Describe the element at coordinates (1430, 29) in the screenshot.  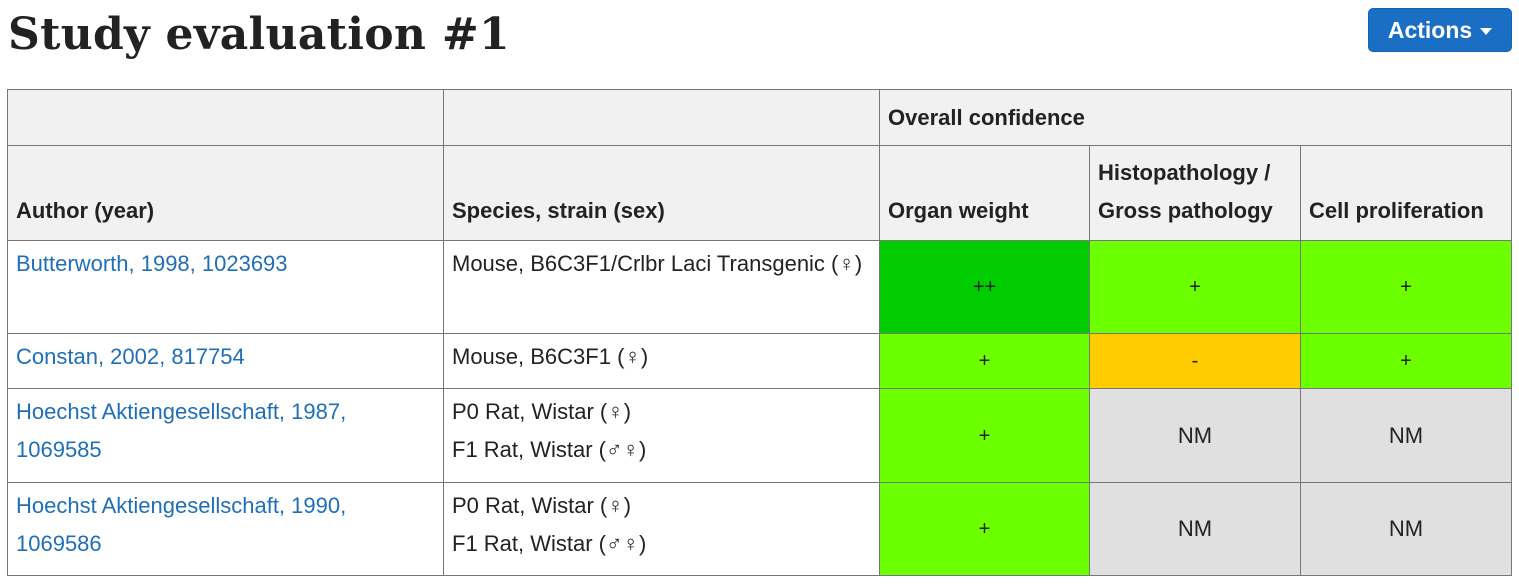
I see `actions-button-label: Actions` at that location.